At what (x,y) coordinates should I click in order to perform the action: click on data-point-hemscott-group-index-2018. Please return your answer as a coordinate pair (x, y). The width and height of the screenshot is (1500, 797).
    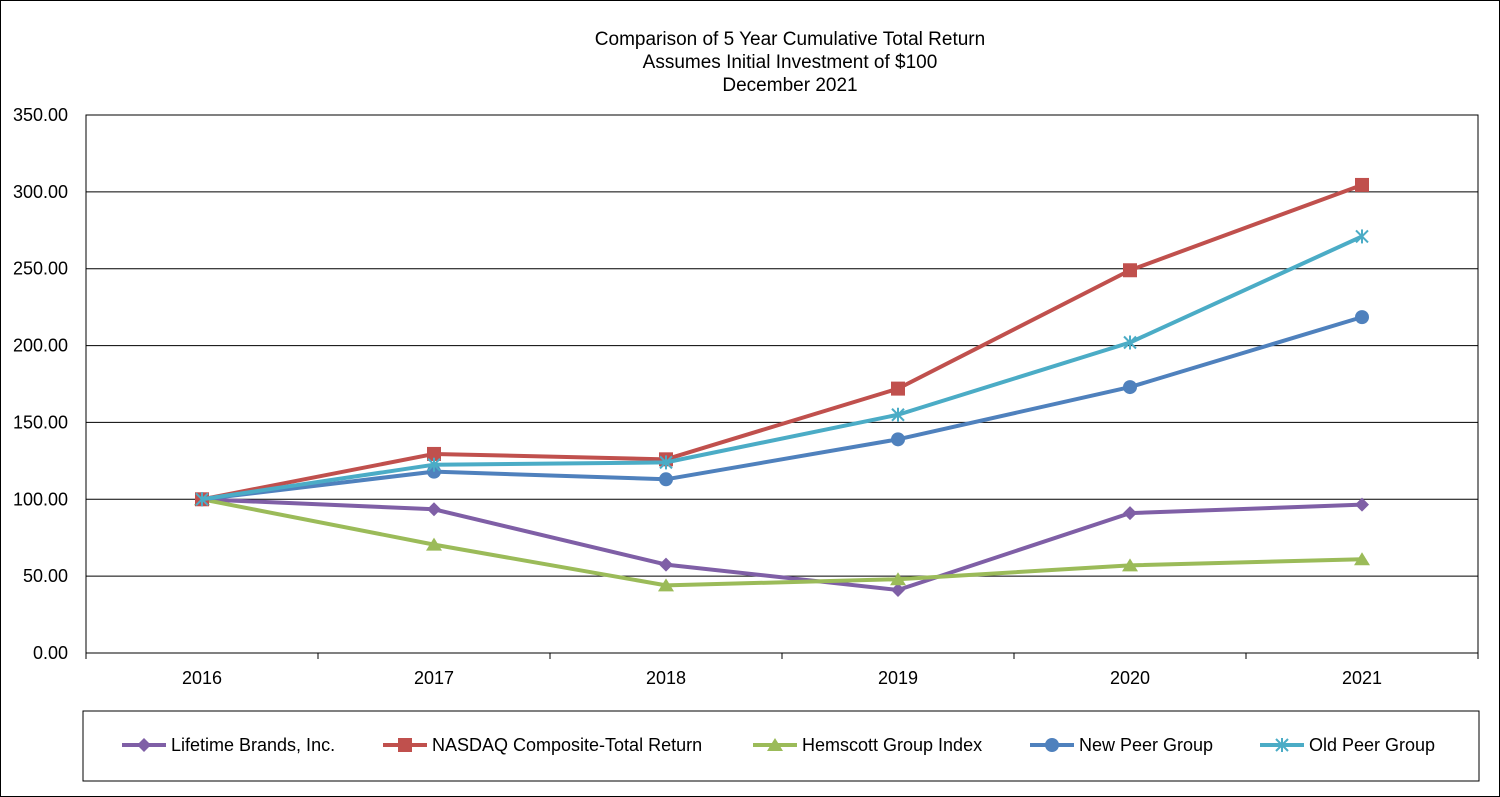
    Looking at the image, I should click on (666, 585).